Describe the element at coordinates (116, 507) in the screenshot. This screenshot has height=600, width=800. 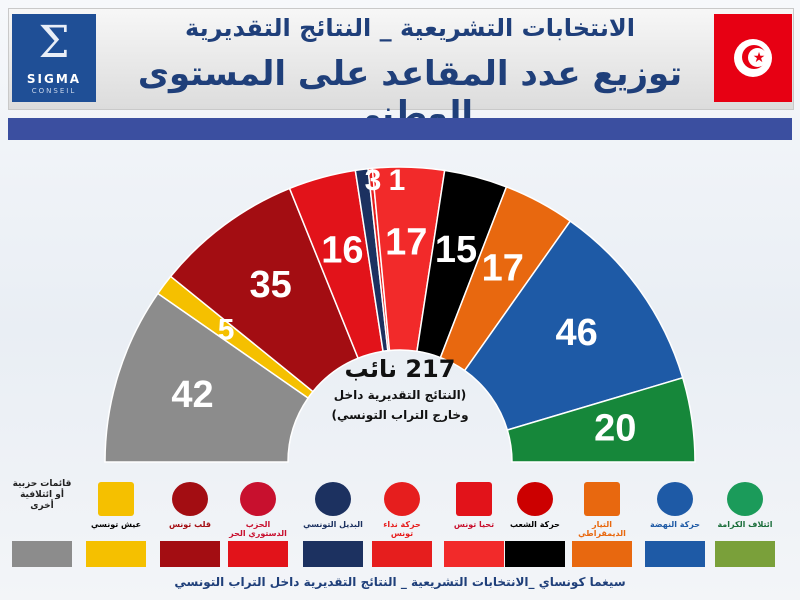
I see `yellow-badge-icon: عيش تونسي` at that location.